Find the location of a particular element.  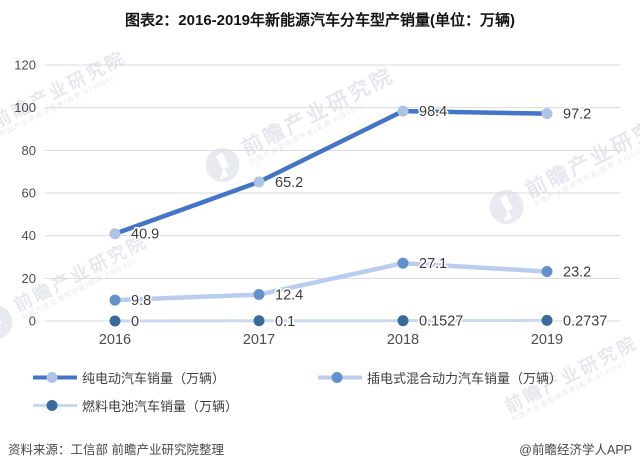

data-point-label: 0.1527 is located at coordinates (441, 322).